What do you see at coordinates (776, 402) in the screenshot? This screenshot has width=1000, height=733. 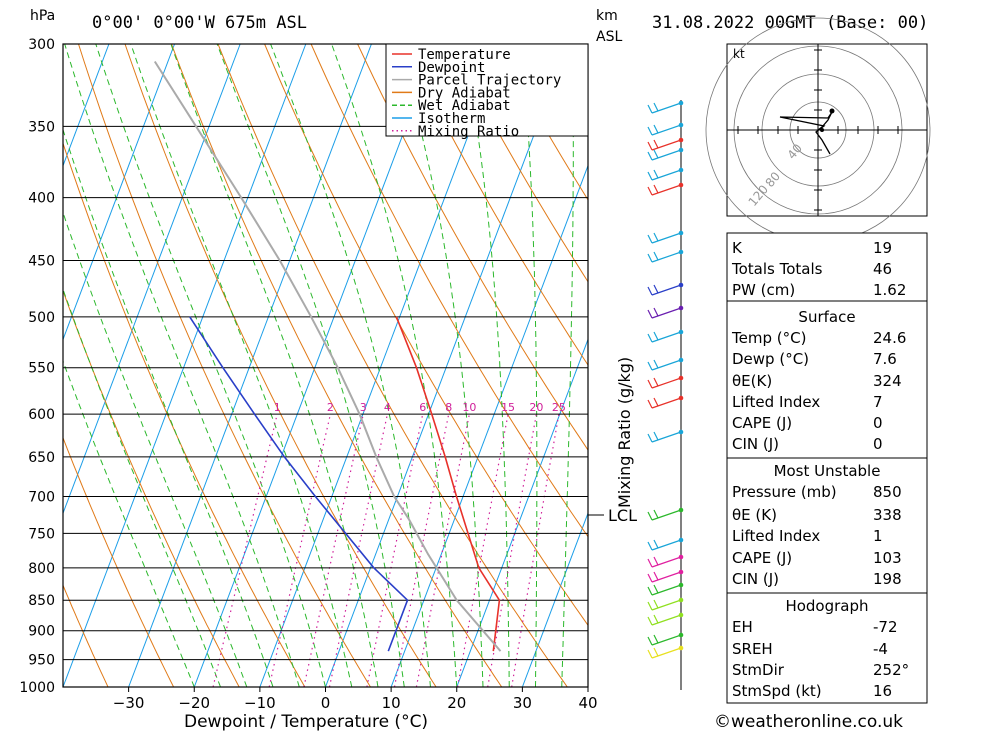 I see `surface-li-label: Lifted Index` at bounding box center [776, 402].